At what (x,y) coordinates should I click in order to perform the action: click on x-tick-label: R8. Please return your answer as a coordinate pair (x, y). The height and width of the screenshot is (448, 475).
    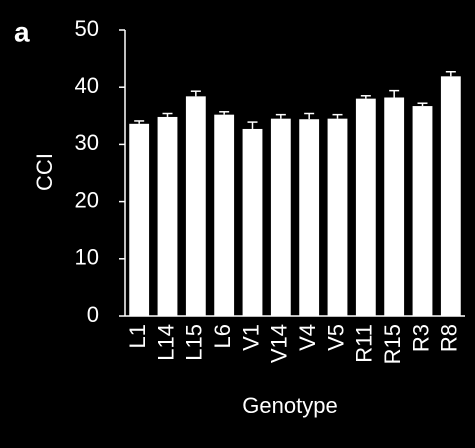
    Looking at the image, I should click on (449, 338).